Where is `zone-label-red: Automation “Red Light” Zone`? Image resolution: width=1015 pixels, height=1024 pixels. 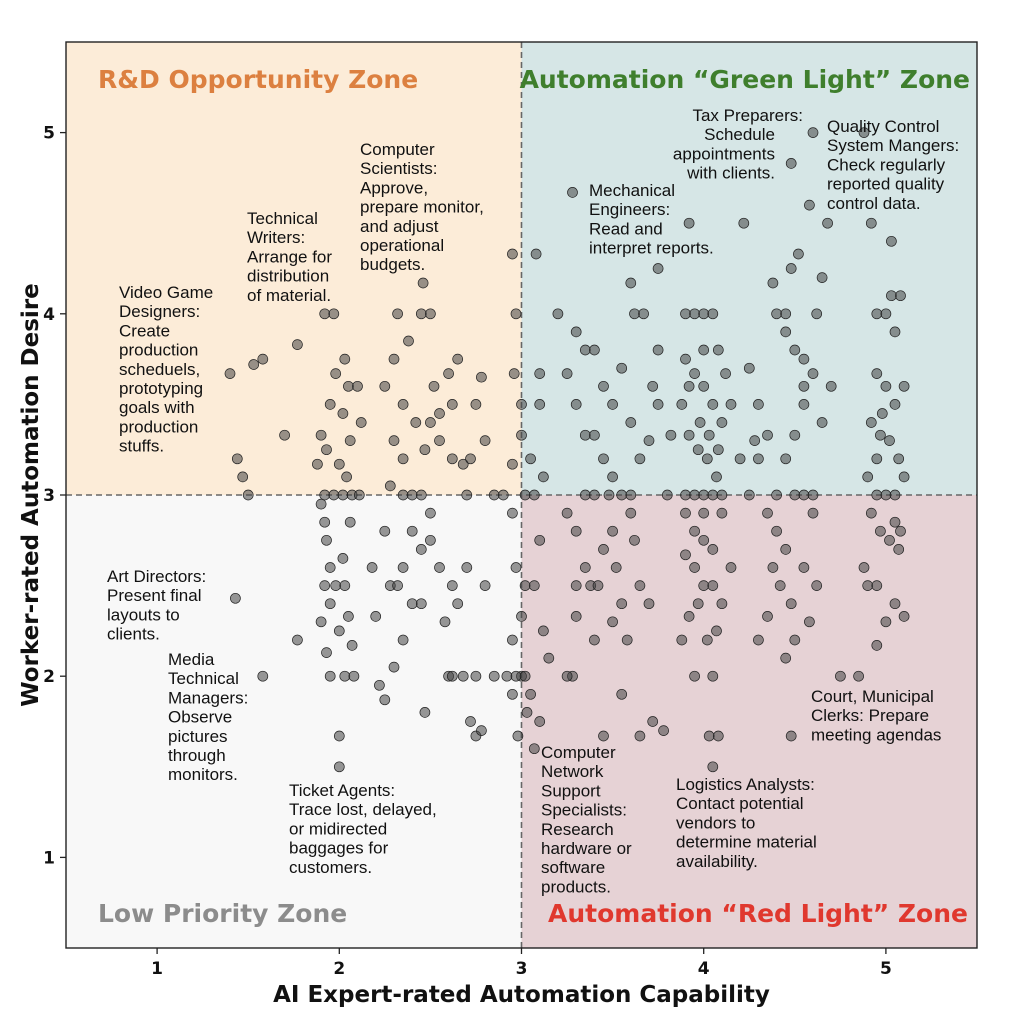
zone-label-red: Automation “Red Light” Zone is located at coordinates (758, 913).